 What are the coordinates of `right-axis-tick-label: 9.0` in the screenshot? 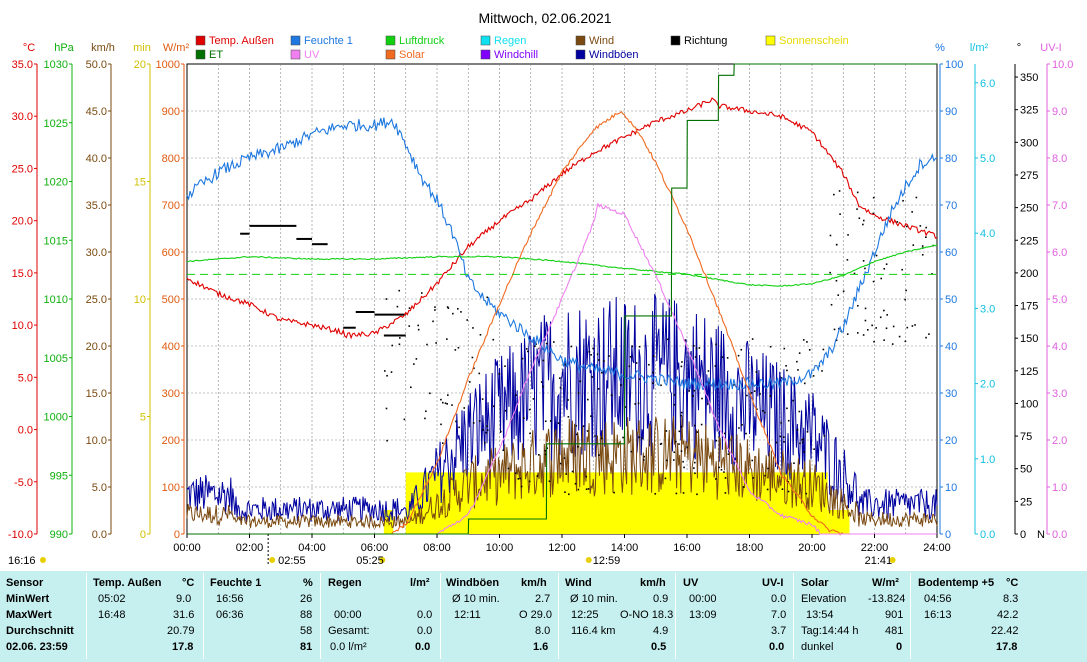 It's located at (1059, 112).